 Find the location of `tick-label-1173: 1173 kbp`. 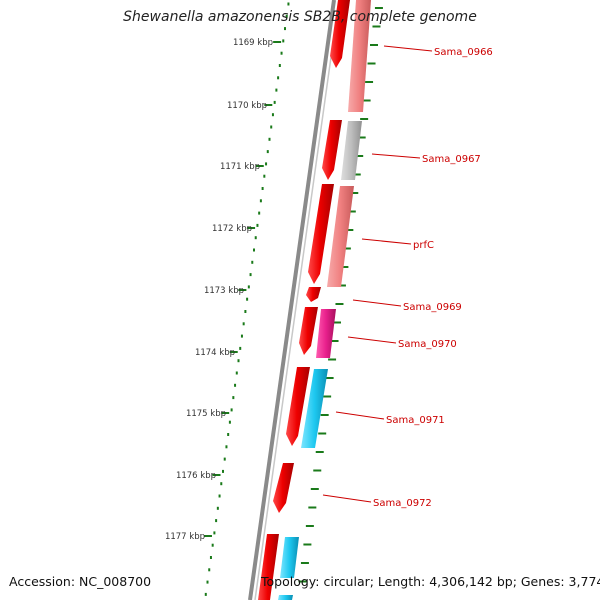

tick-label-1173: 1173 kbp is located at coordinates (224, 291).